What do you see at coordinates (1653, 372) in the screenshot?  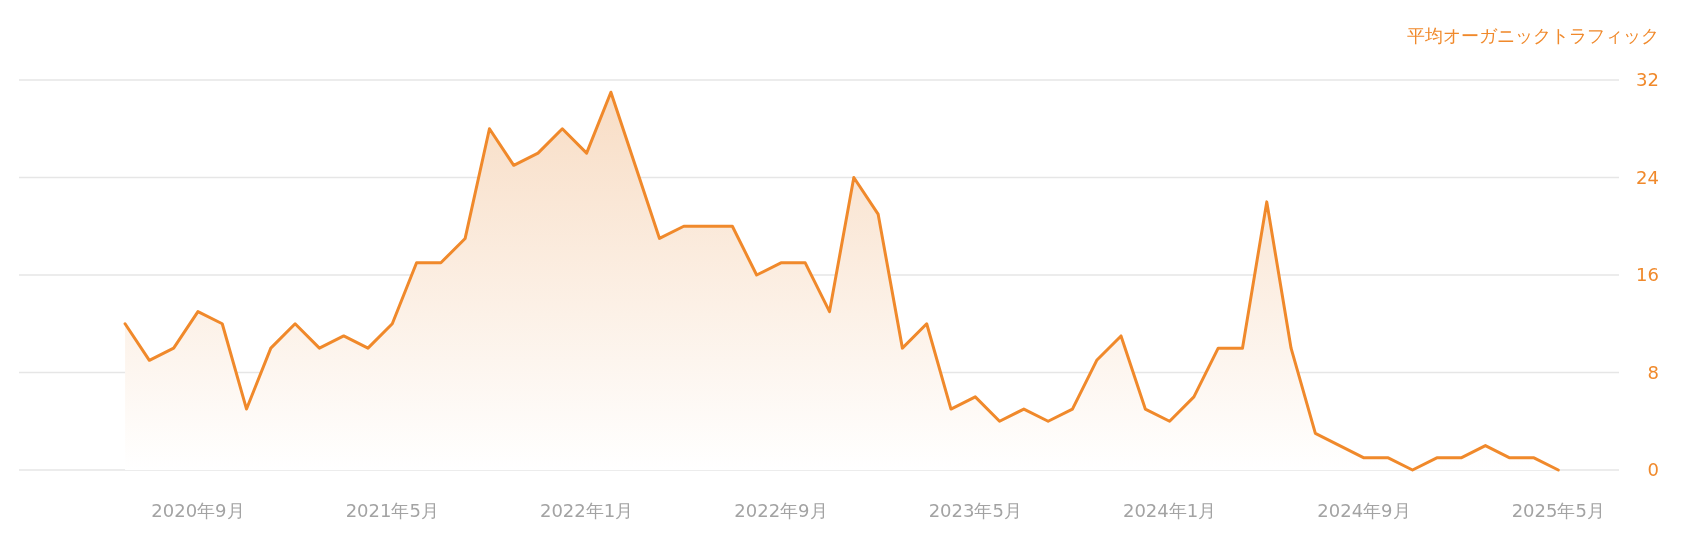 I see `y-tick-label: 8` at bounding box center [1653, 372].